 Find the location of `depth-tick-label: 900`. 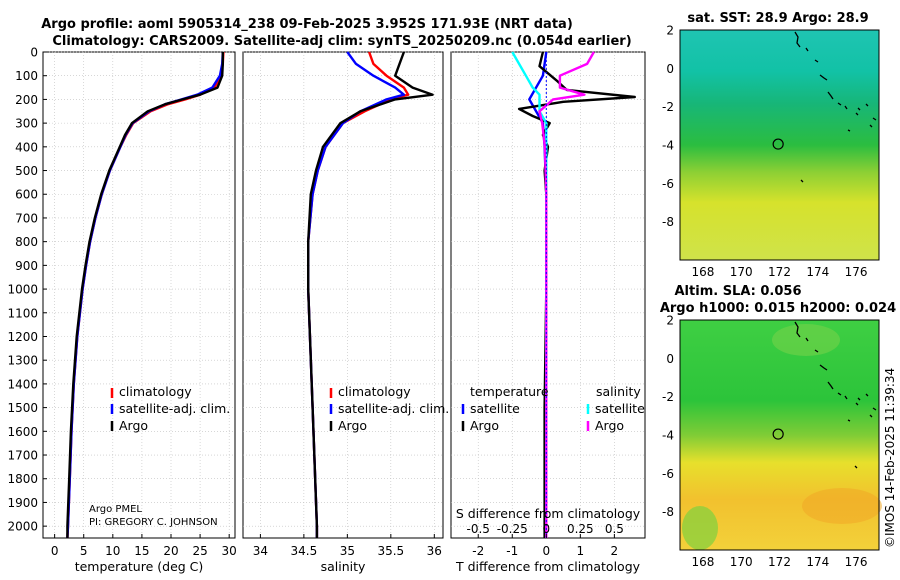

depth-tick-label: 900 is located at coordinates (26, 266).